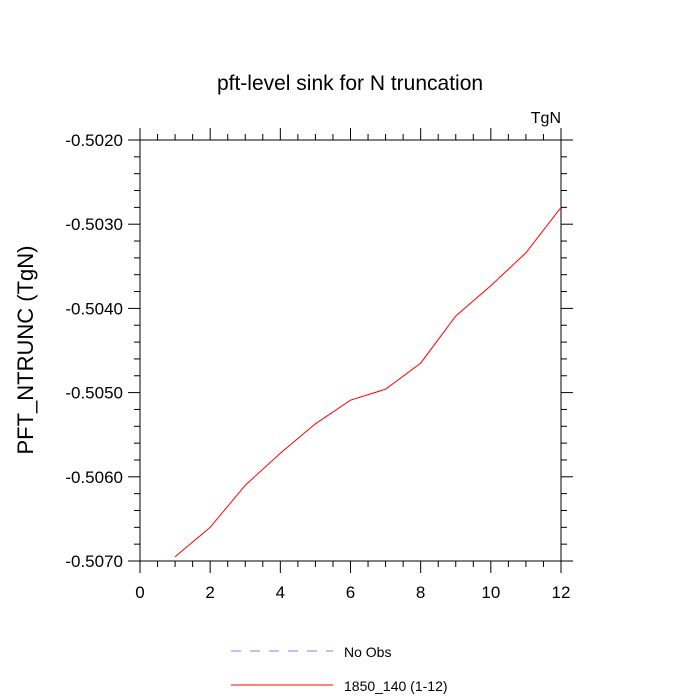 Image resolution: width=700 pixels, height=700 pixels. I want to click on x-tick-label: 12, so click(561, 592).